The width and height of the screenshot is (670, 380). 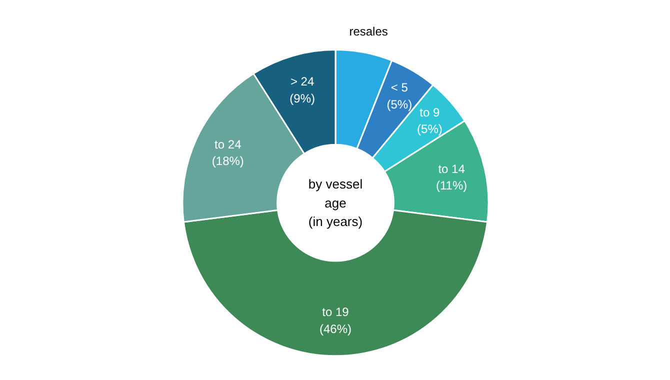 I want to click on data-label: (18%), so click(x=228, y=161).